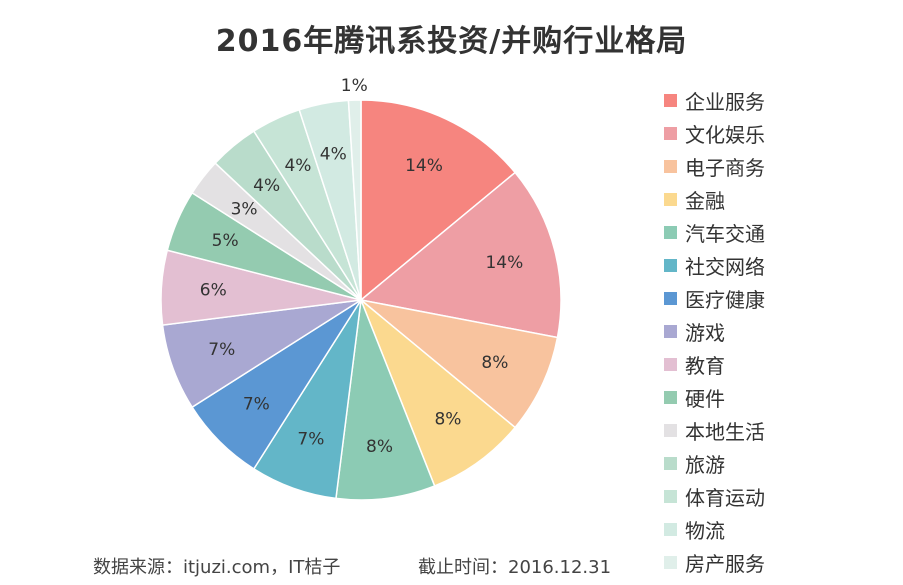  What do you see at coordinates (244, 209) in the screenshot?
I see `slice-label: 3%` at bounding box center [244, 209].